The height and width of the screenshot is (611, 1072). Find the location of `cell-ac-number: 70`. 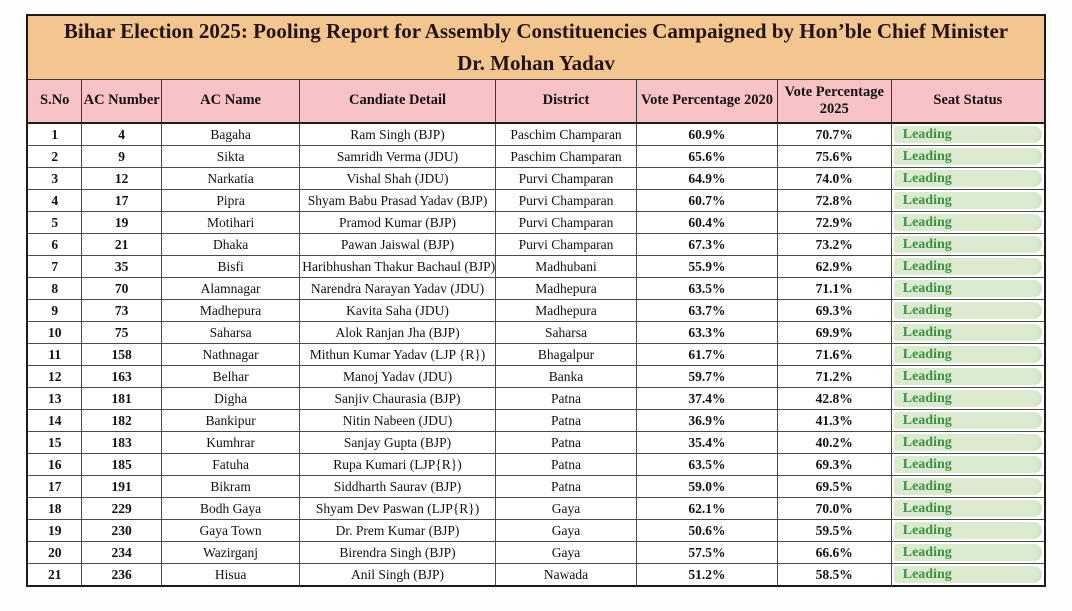

cell-ac-number: 70 is located at coordinates (121, 288).